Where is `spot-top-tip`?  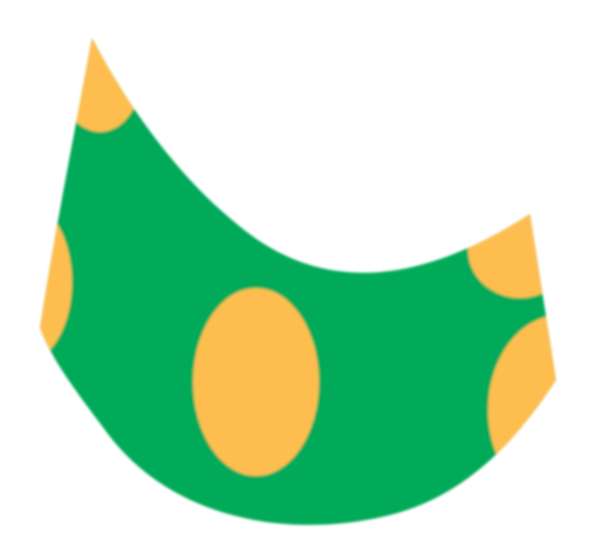
spot-top-tip is located at coordinates (100, 85).